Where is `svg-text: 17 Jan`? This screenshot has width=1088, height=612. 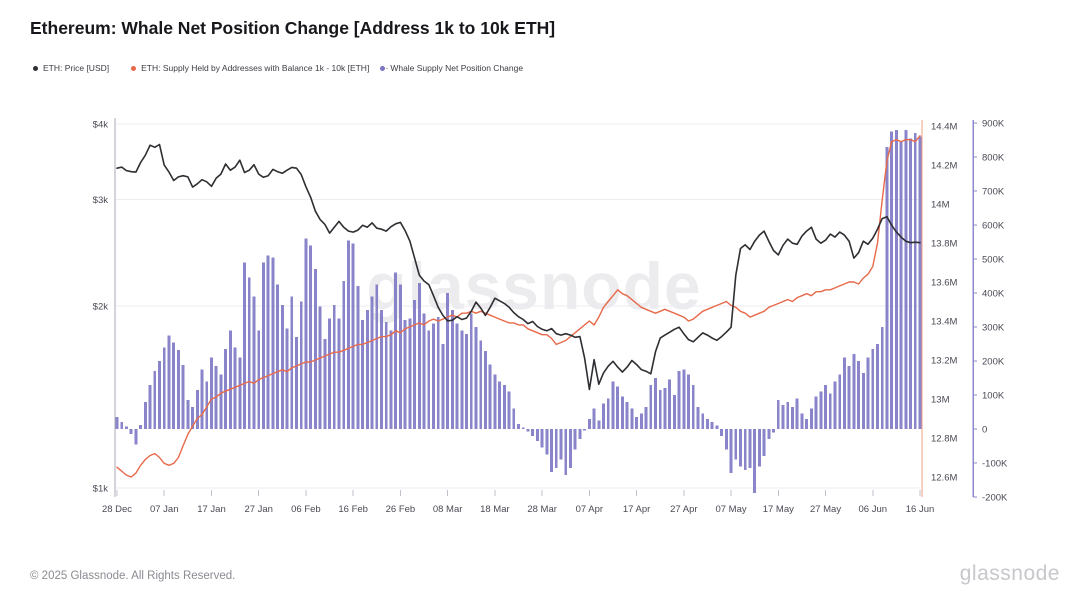
svg-text: 17 Jan is located at coordinates (211, 509).